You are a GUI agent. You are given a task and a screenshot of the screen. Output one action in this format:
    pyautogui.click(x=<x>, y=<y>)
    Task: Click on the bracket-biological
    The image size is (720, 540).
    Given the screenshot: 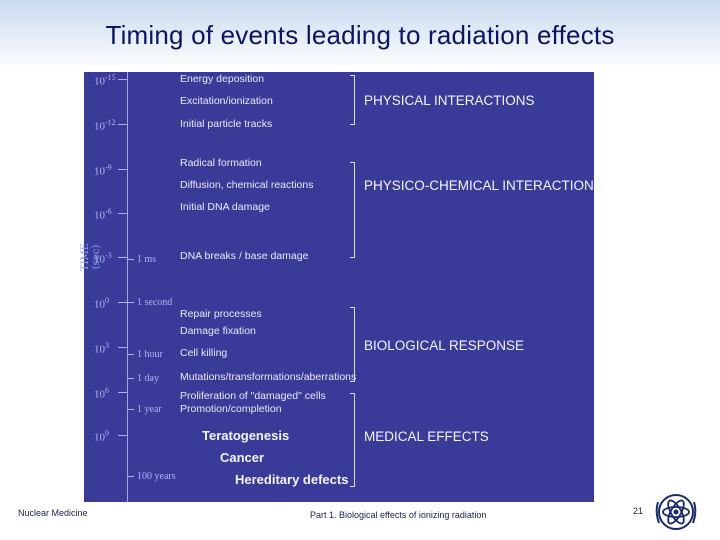 What is the action you would take?
    pyautogui.click(x=352, y=344)
    